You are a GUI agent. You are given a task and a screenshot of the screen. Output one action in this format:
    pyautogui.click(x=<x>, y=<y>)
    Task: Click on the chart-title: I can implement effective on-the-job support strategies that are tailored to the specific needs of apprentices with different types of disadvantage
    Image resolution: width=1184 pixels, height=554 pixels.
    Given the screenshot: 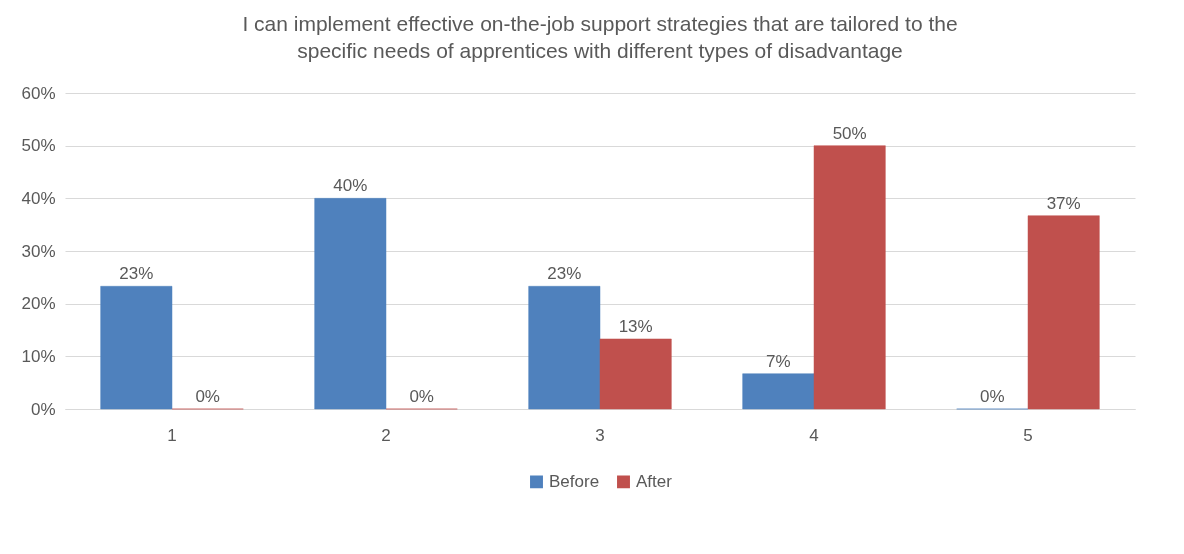 What is the action you would take?
    pyautogui.click(x=600, y=37)
    